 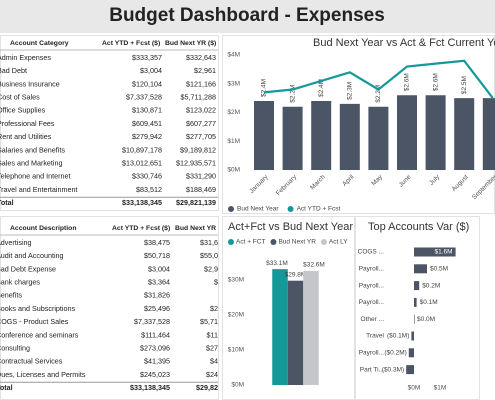 I want to click on cell-label: Bad Debt, so click(x=13, y=70).